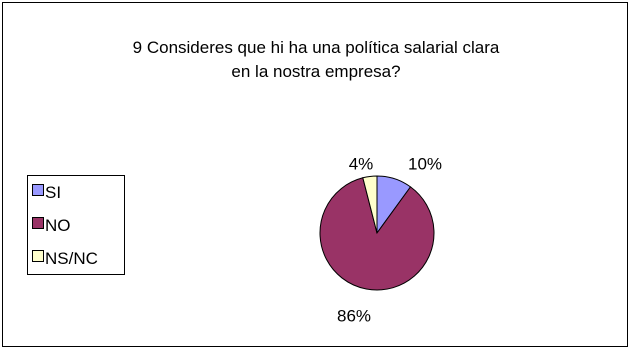 The height and width of the screenshot is (351, 632). Describe the element at coordinates (425, 163) in the screenshot. I see `data-label-si: 10%` at that location.